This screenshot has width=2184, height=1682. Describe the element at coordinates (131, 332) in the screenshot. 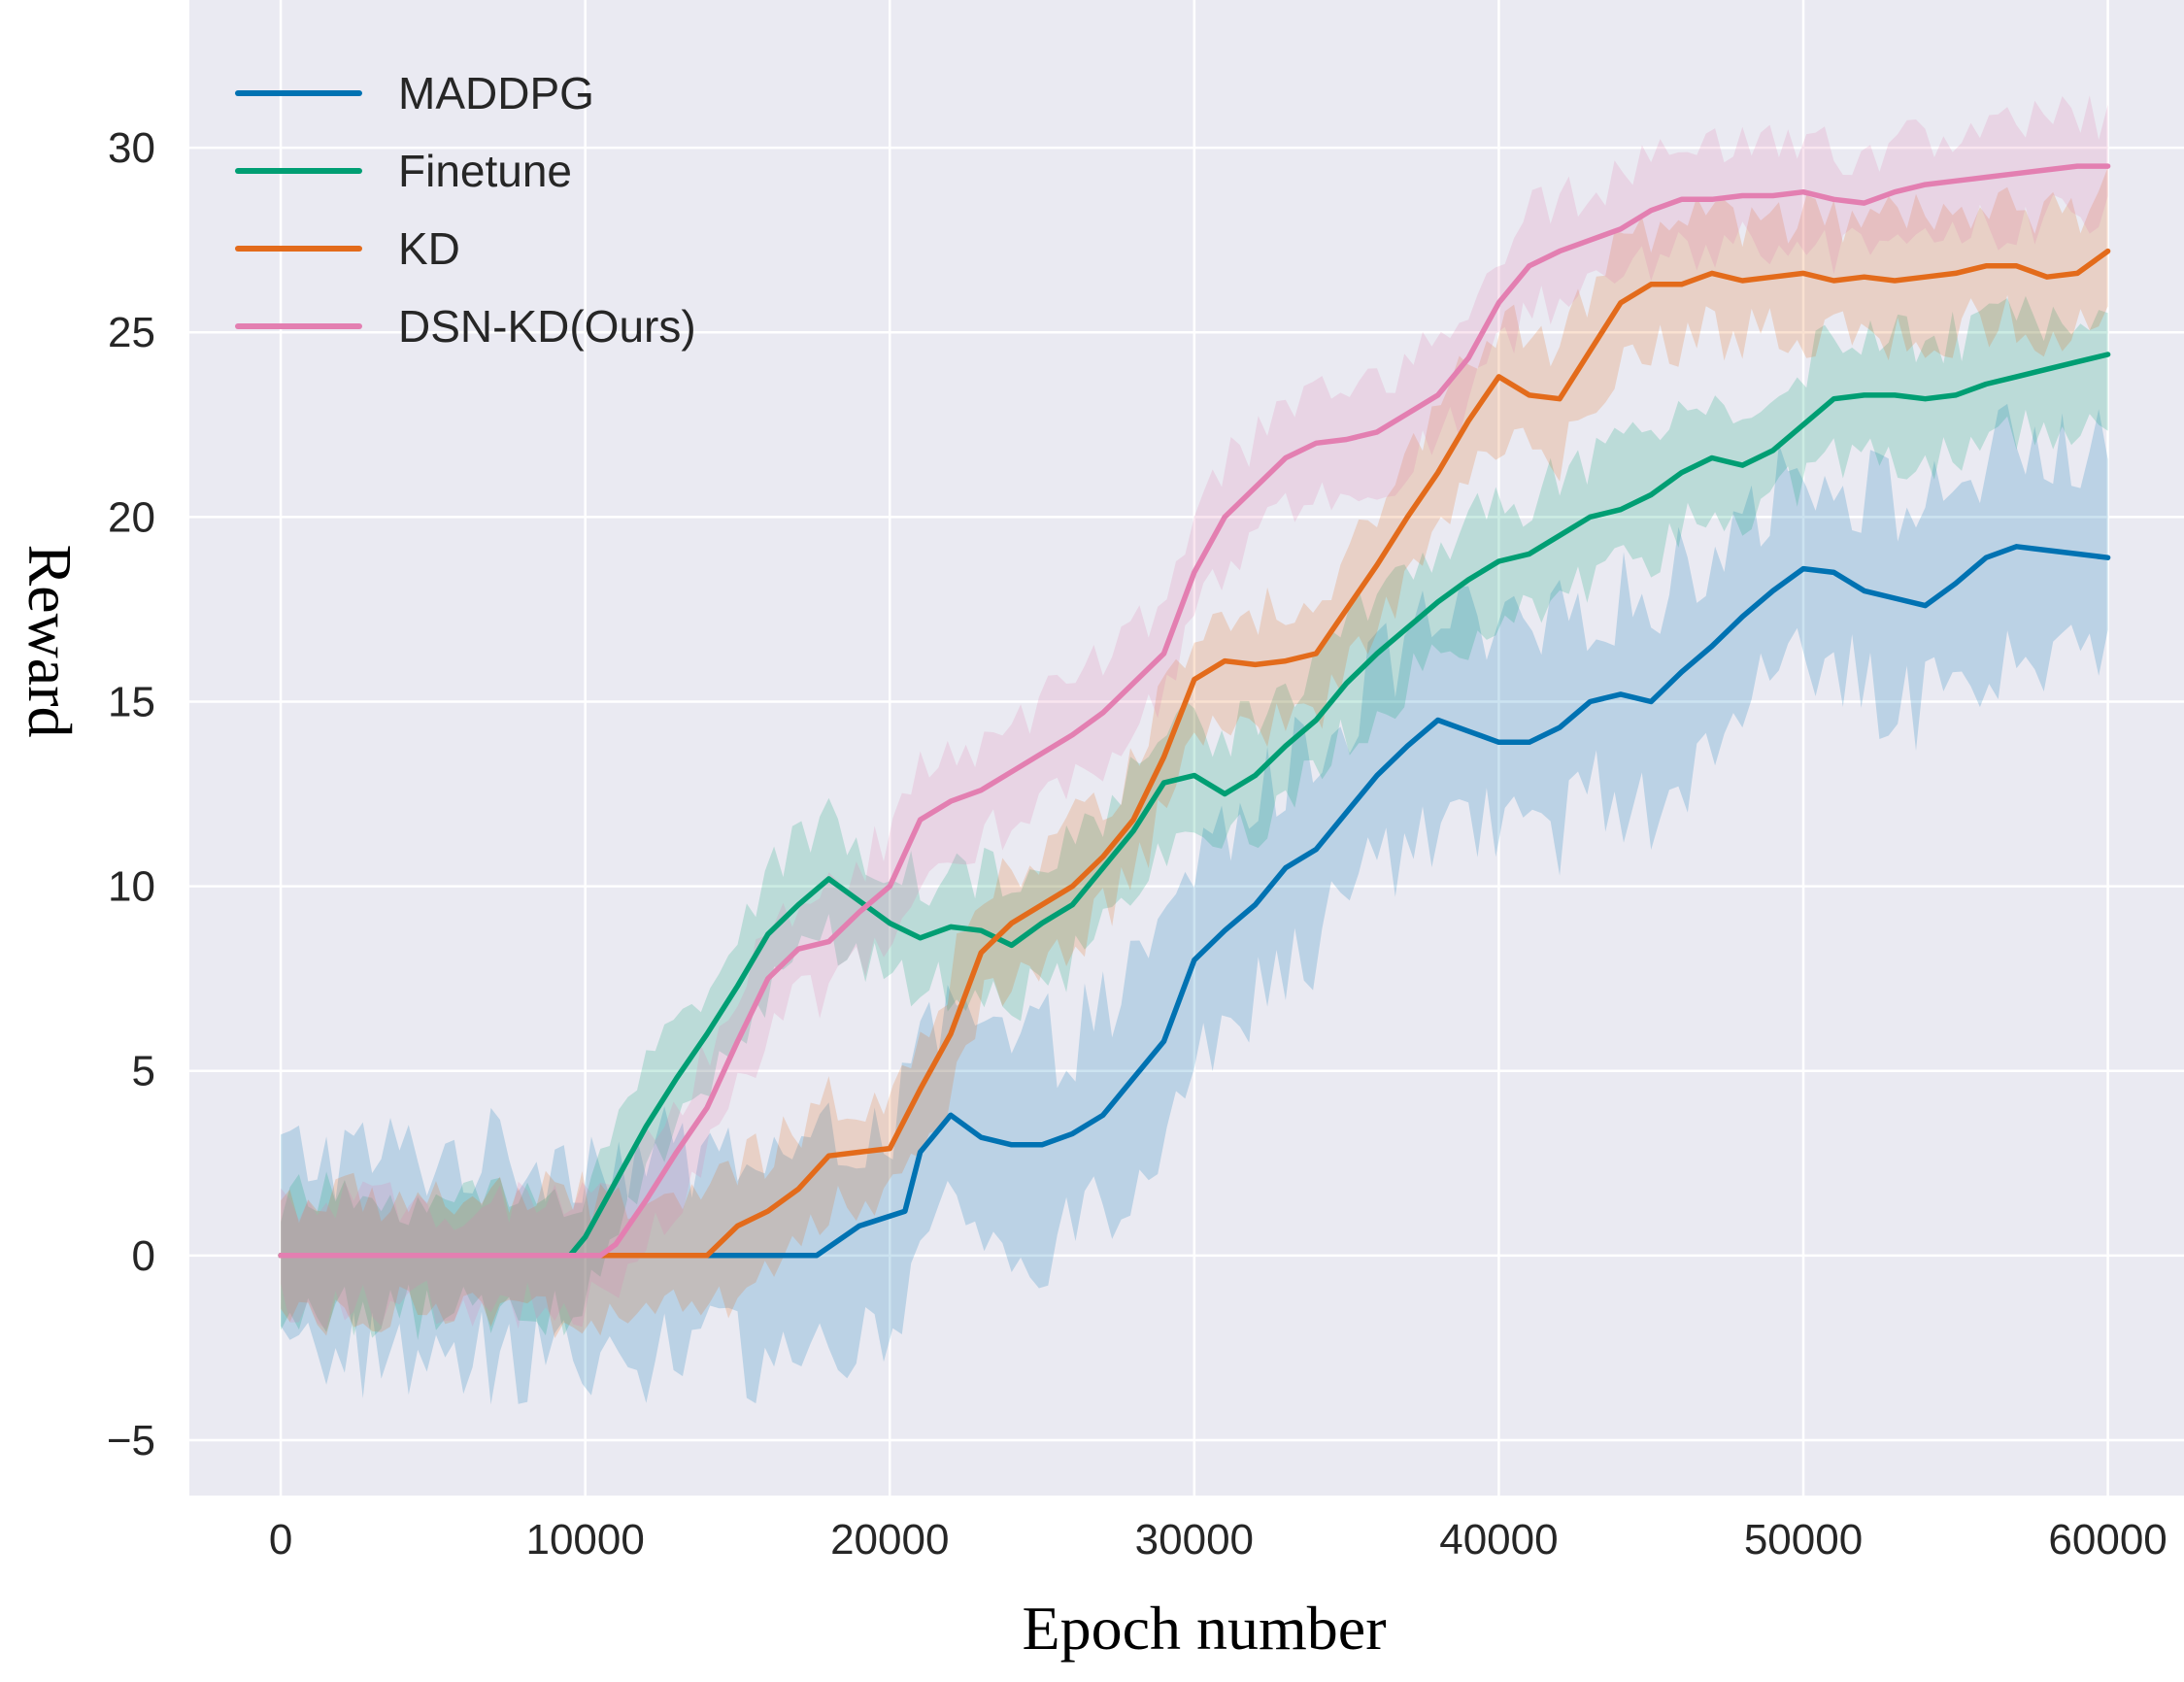

I see `y-tick-label: 25` at that location.